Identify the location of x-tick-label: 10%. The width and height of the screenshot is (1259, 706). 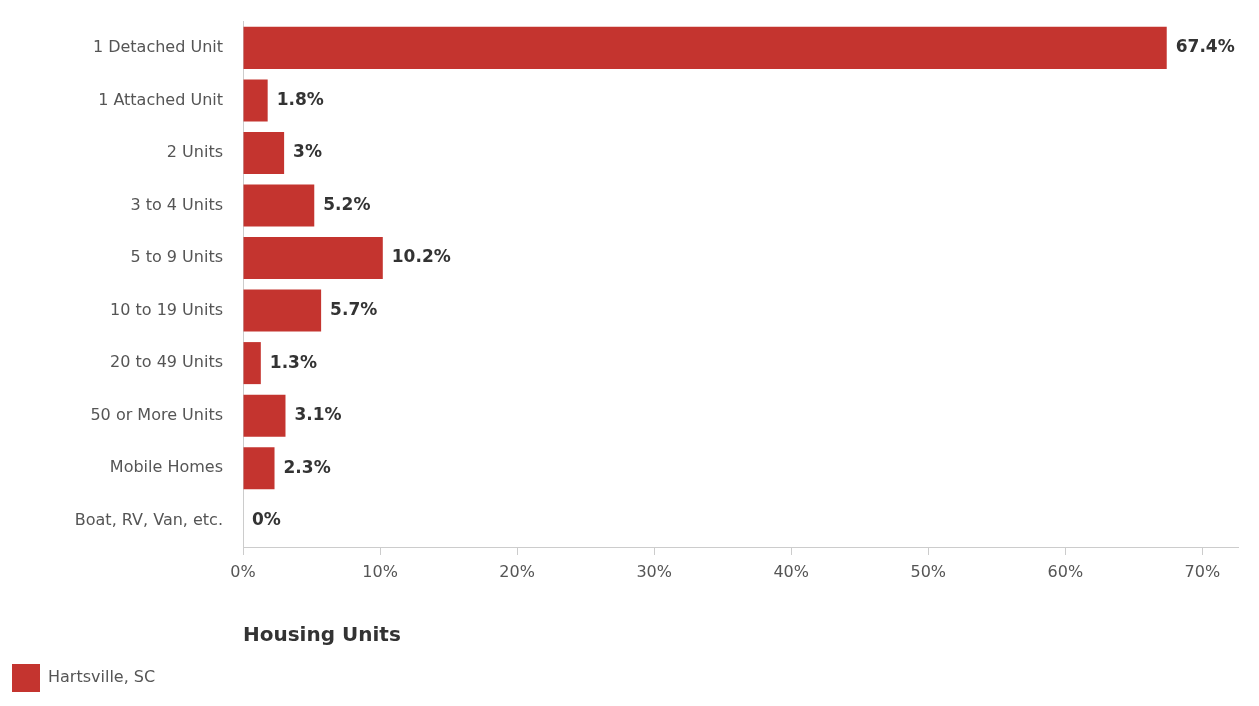
(380, 571).